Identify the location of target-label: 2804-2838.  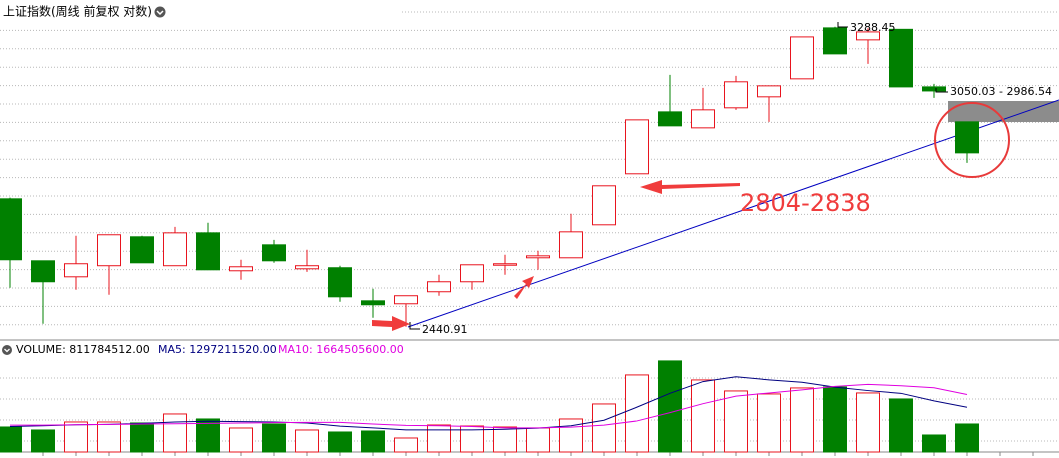
(805, 203).